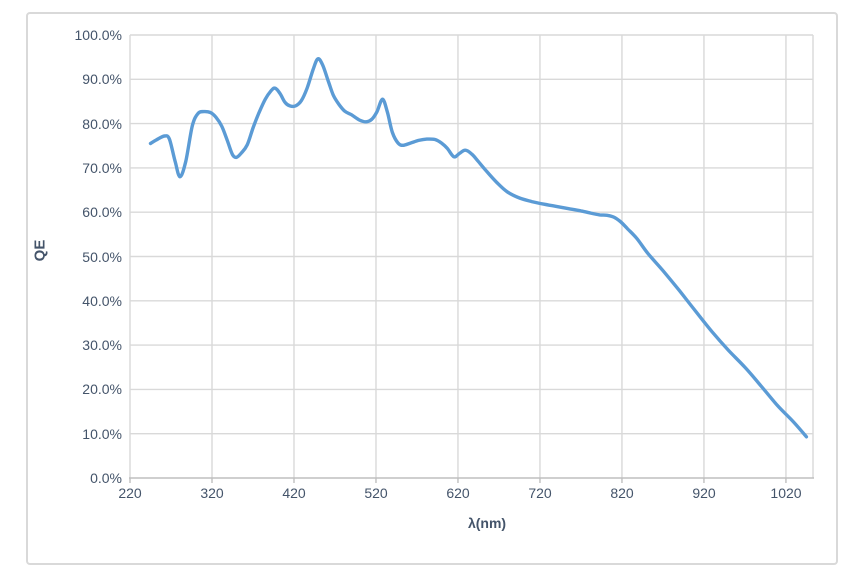 The height and width of the screenshot is (577, 845). What do you see at coordinates (786, 493) in the screenshot?
I see `x-tick-label: 1020` at bounding box center [786, 493].